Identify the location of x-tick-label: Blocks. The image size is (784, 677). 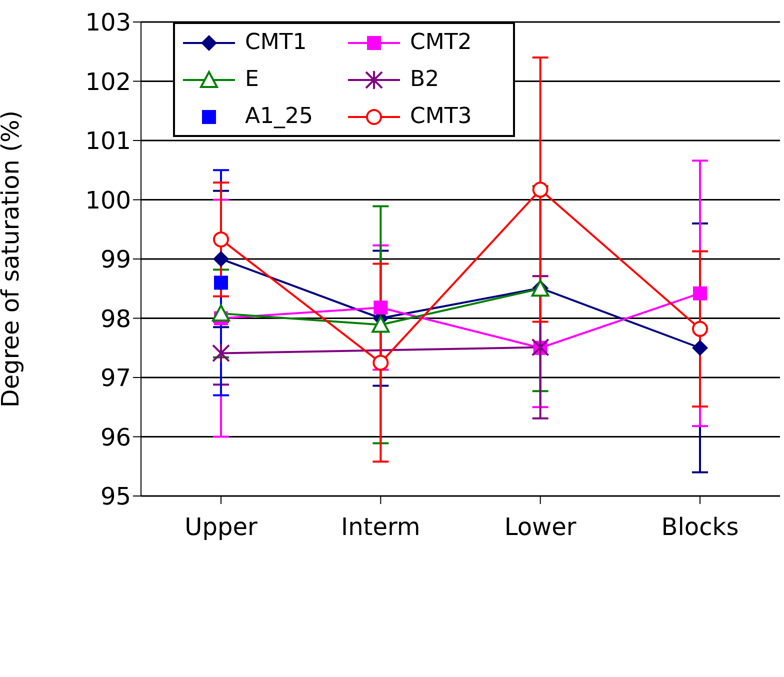
(700, 527).